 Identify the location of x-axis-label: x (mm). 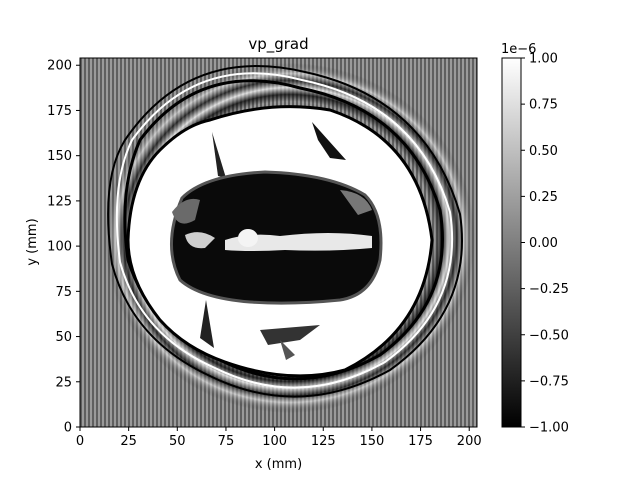
(278, 464).